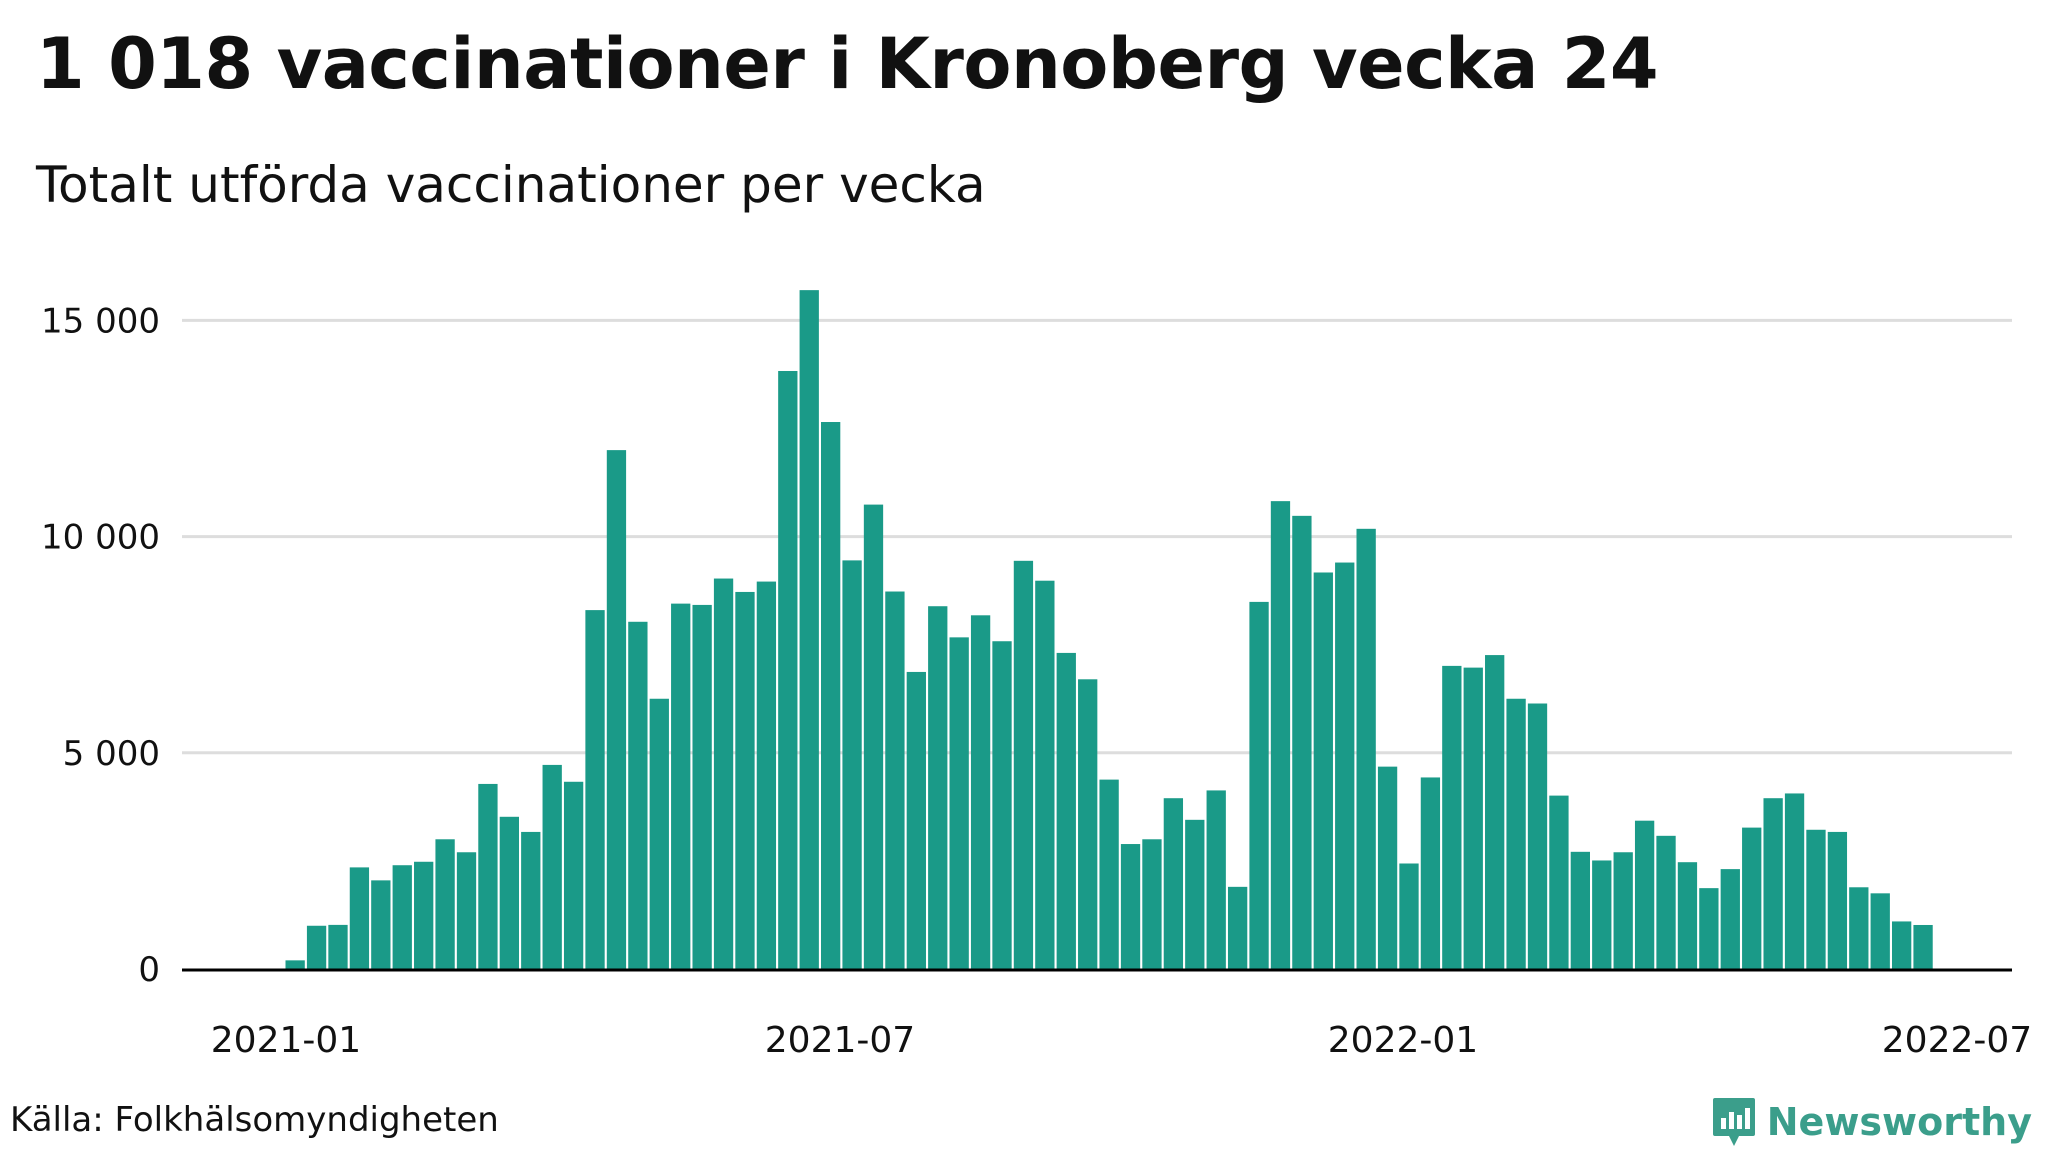  What do you see at coordinates (1733, 1122) in the screenshot?
I see `newsworthy-icon` at bounding box center [1733, 1122].